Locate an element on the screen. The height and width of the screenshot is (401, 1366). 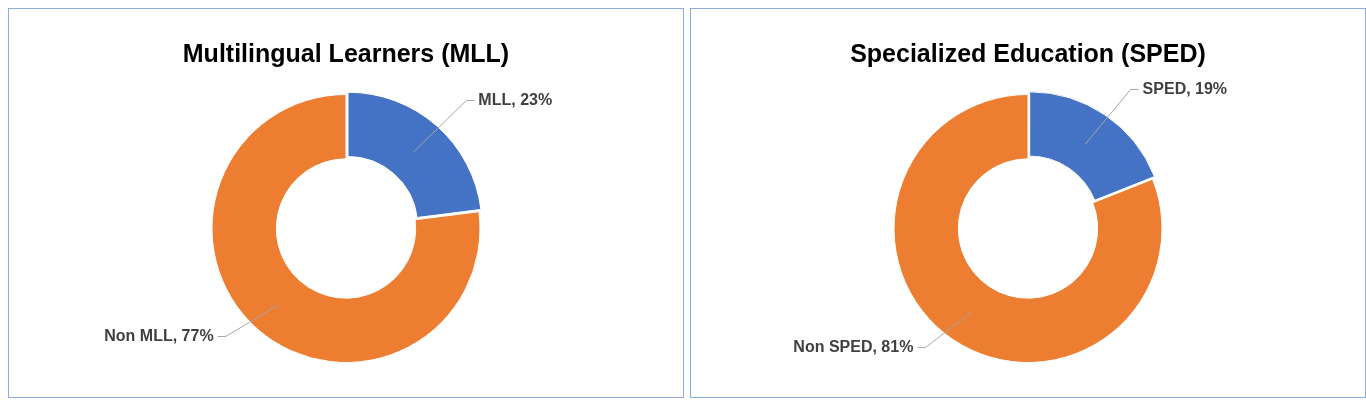
slice-label: MLL, 23% is located at coordinates (515, 99).